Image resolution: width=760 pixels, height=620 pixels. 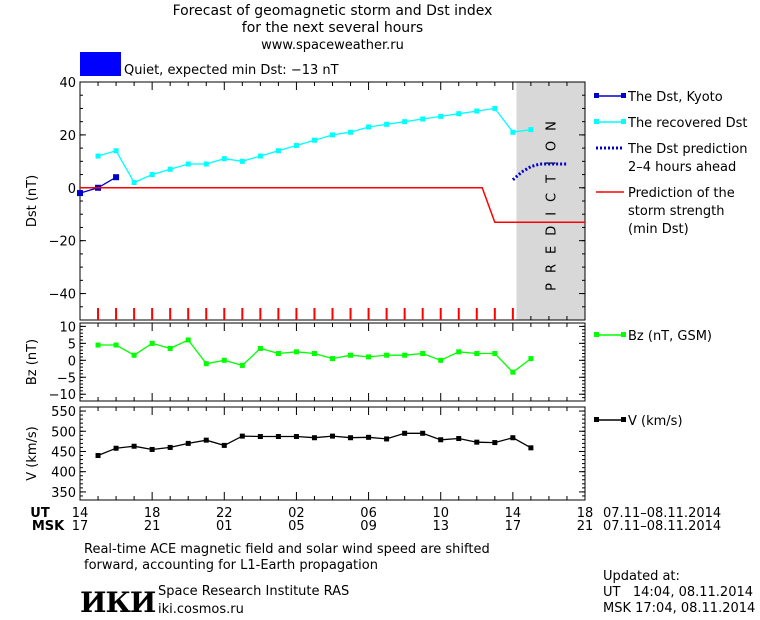 I want to click on y-axis-label: Bz (nT), so click(x=32, y=362).